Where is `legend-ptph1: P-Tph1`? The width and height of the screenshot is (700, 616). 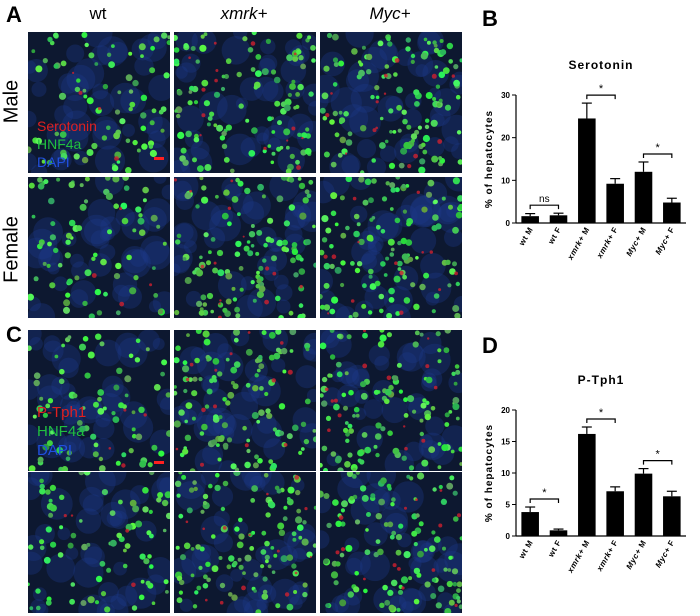 legend-ptph1: P-Tph1 is located at coordinates (62, 412).